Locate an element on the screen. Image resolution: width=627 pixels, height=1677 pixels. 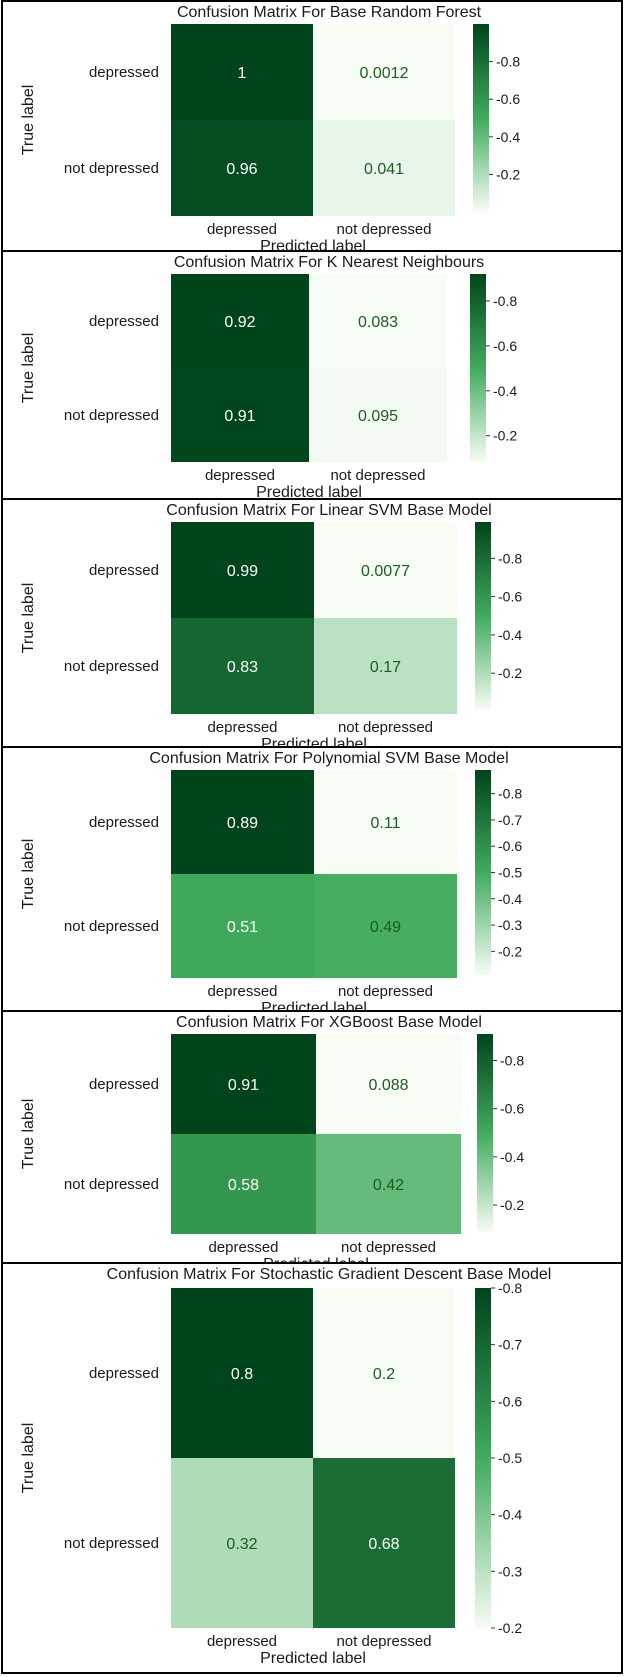
cell-value-label: 0.42 is located at coordinates (388, 1185).